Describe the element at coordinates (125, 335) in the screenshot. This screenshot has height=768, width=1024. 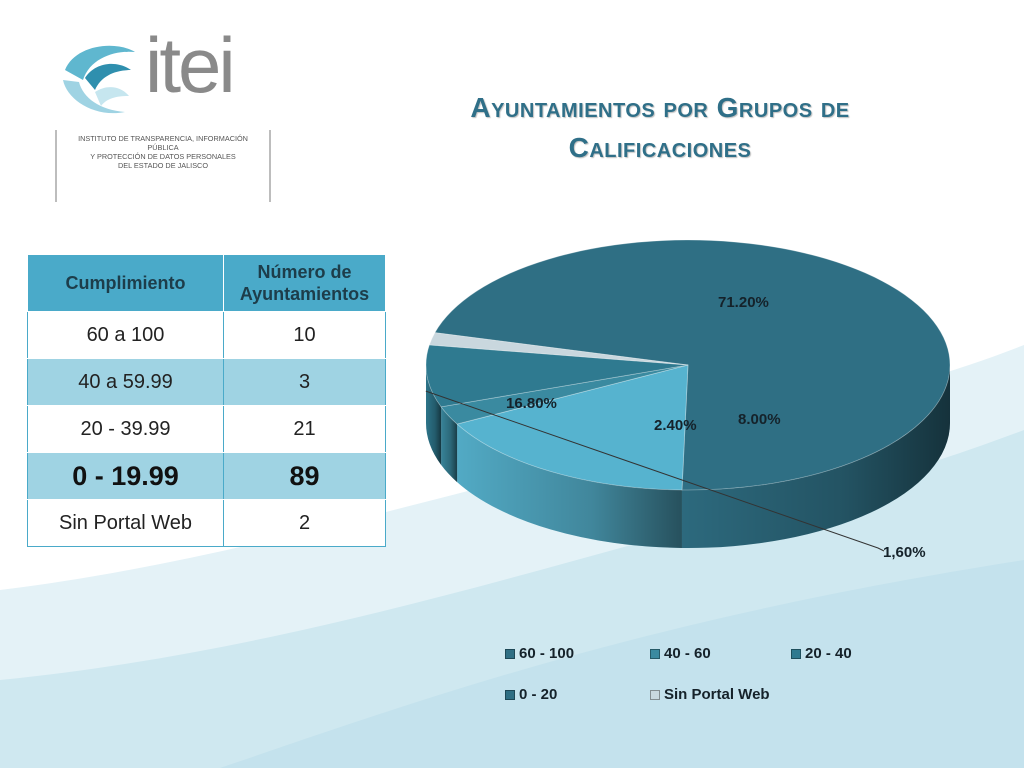
I see `table-cell-range: 60 a 100` at that location.